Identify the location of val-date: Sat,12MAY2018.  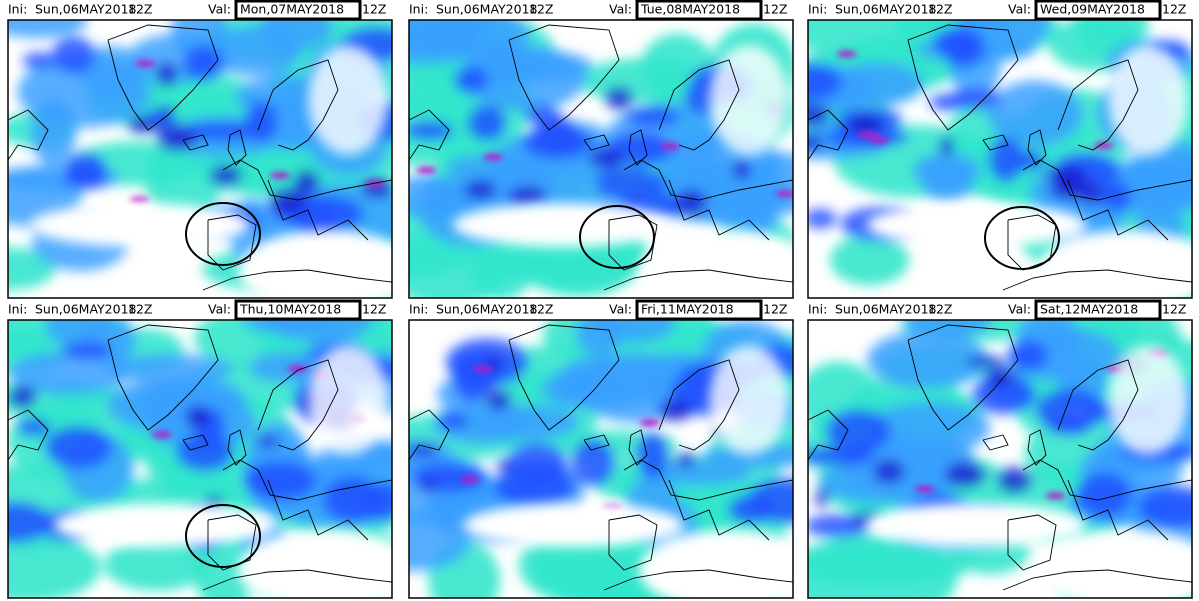
(1089, 309).